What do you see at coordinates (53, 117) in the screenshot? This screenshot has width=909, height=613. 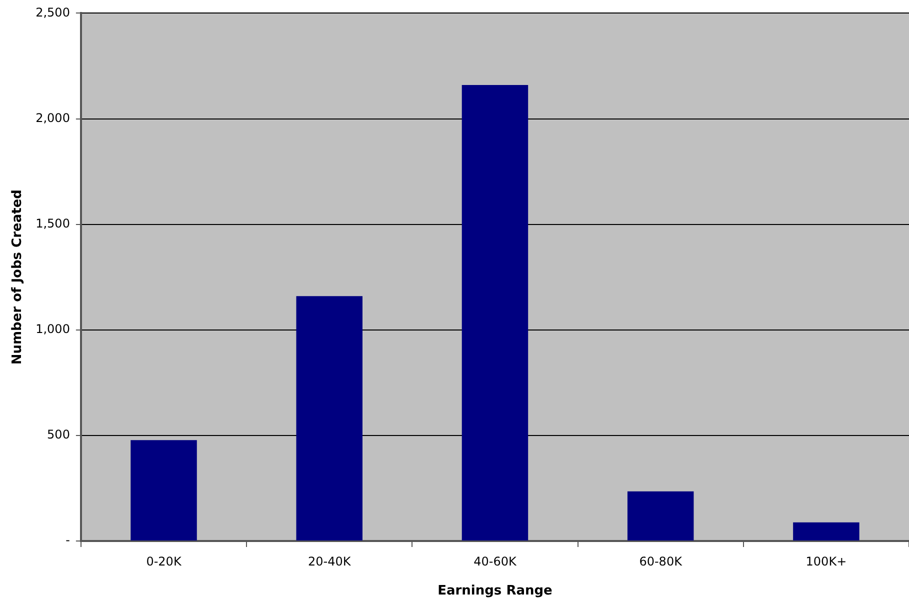 I see `y-tick-label: 2,000` at bounding box center [53, 117].